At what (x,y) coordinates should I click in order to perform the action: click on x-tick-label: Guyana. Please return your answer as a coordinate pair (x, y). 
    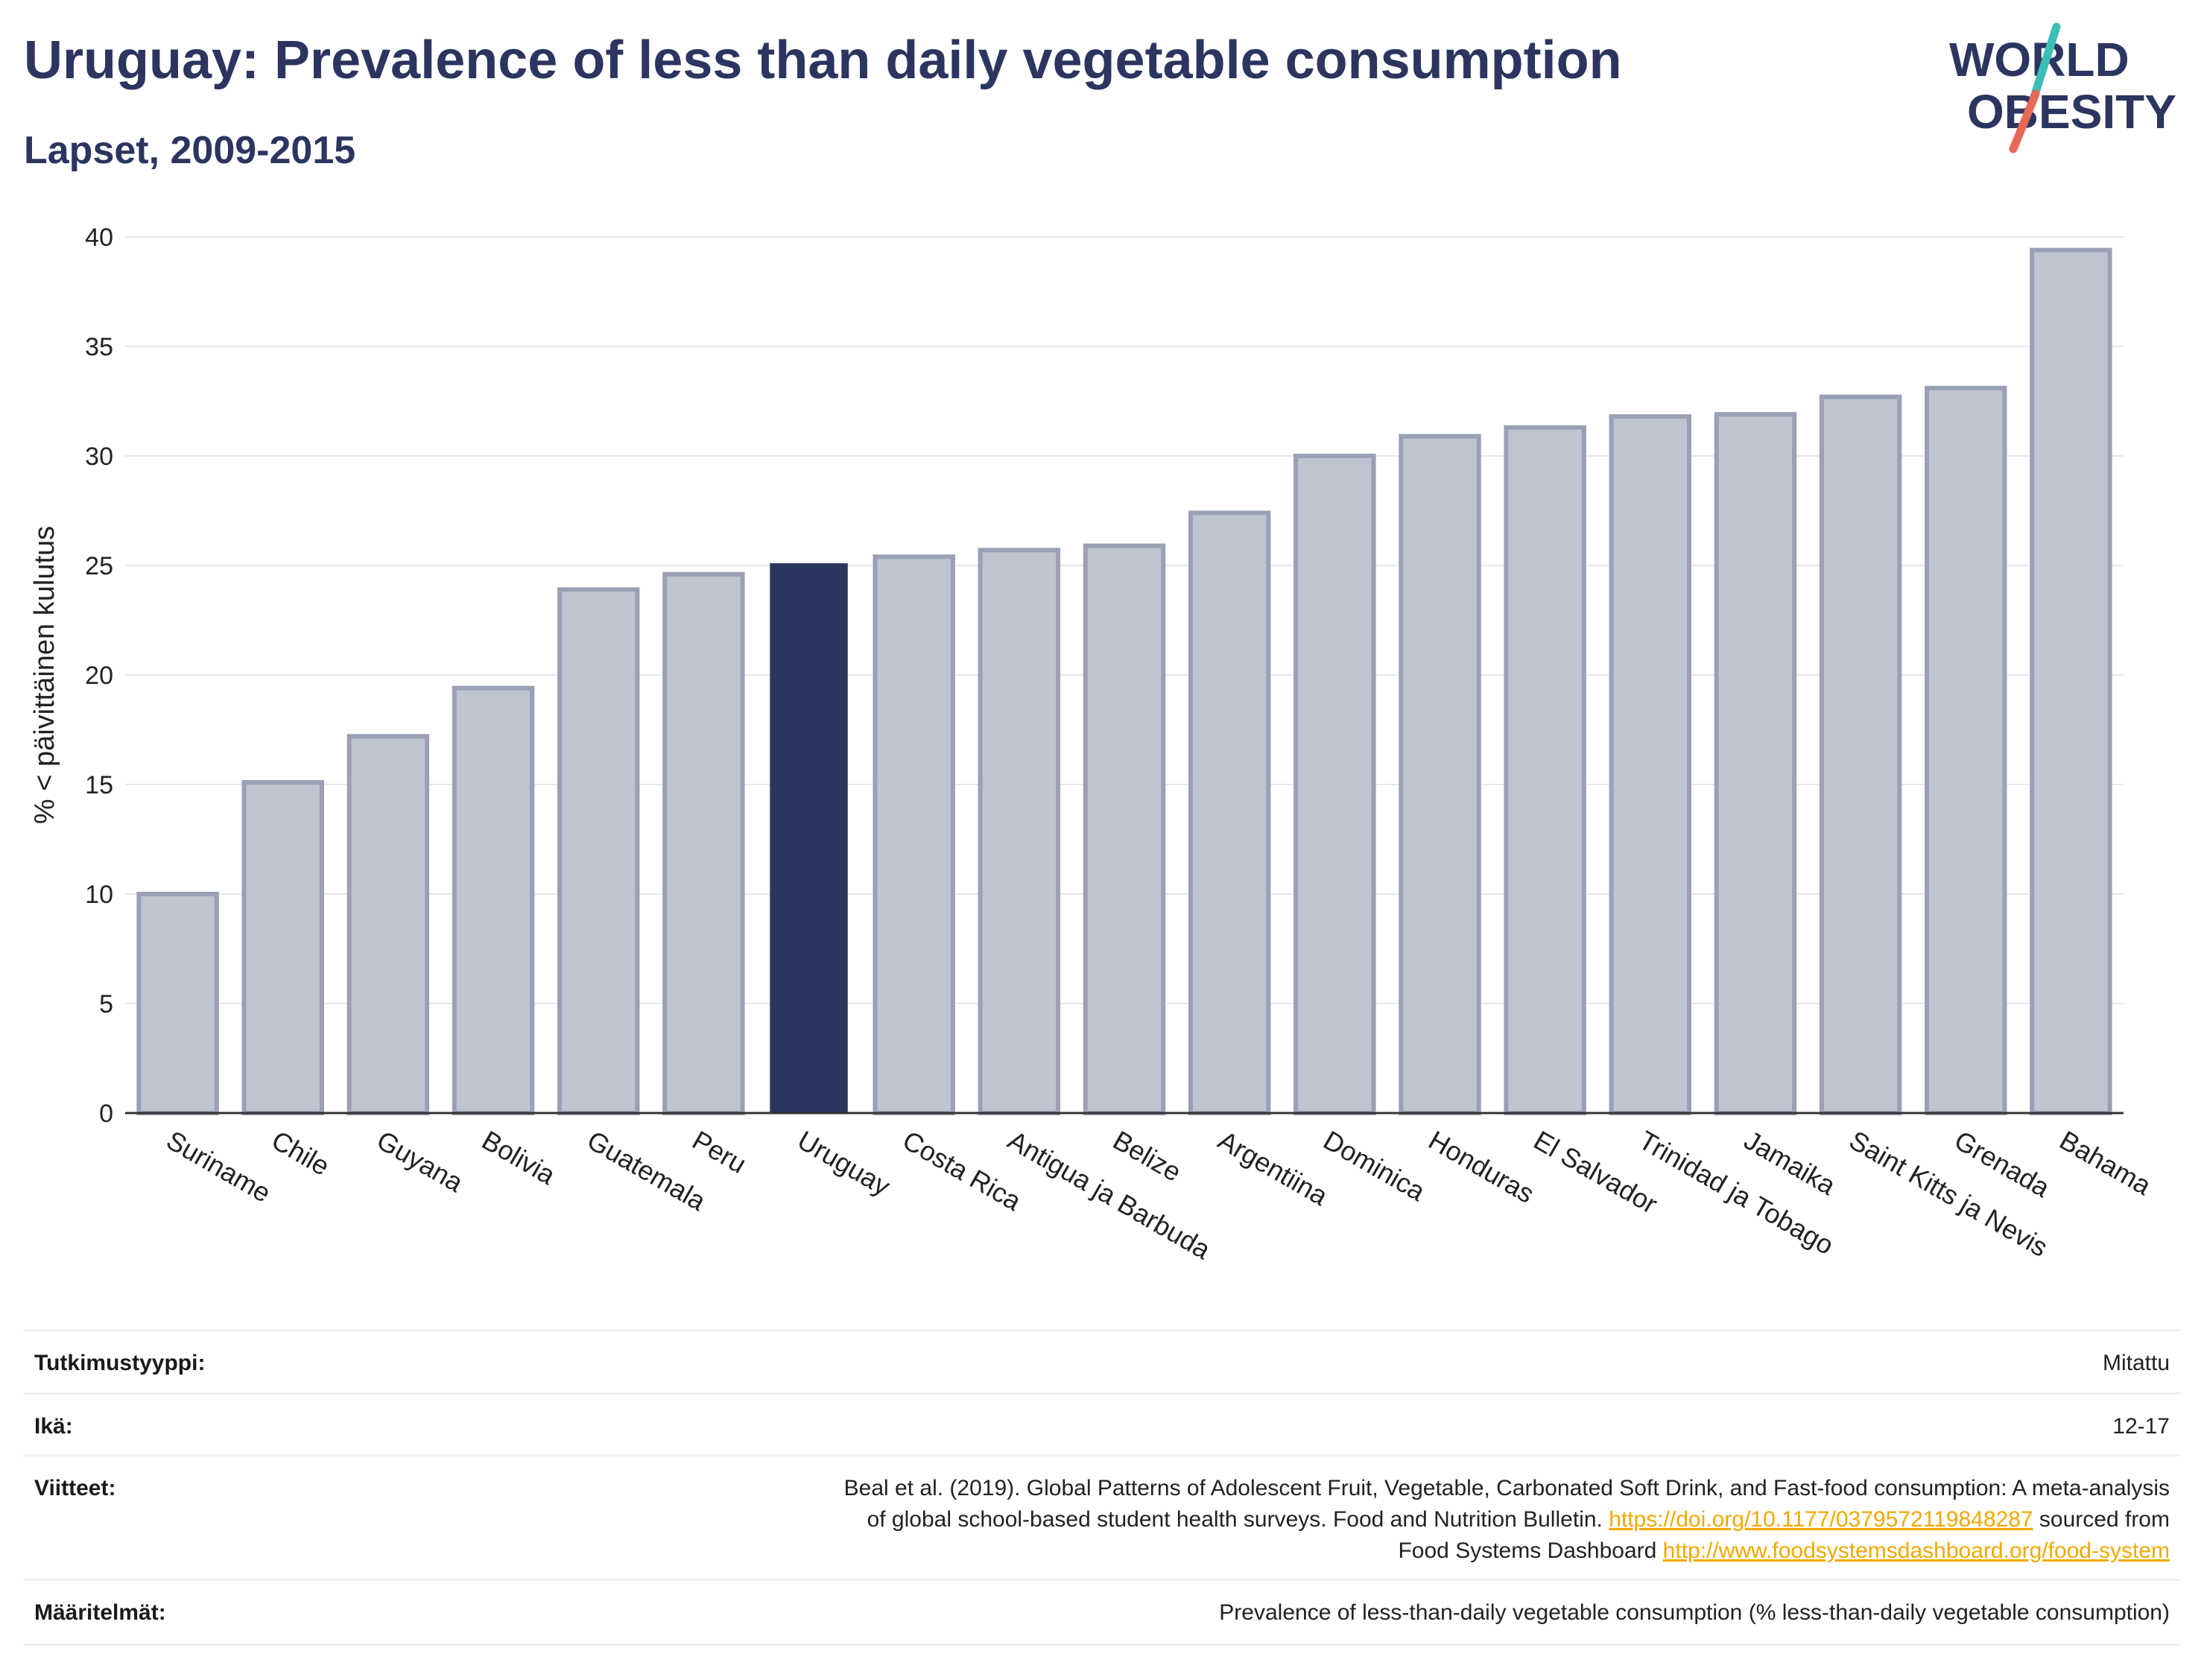
    Looking at the image, I should click on (420, 1161).